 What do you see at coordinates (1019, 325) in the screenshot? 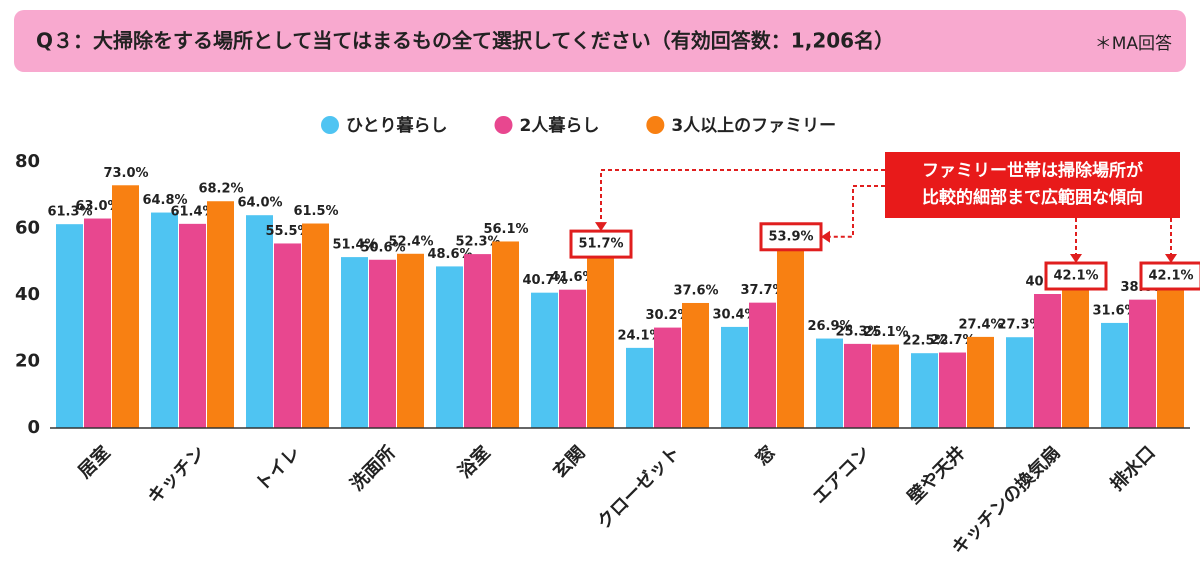
I see `value-label: 27.3%` at bounding box center [1019, 325].